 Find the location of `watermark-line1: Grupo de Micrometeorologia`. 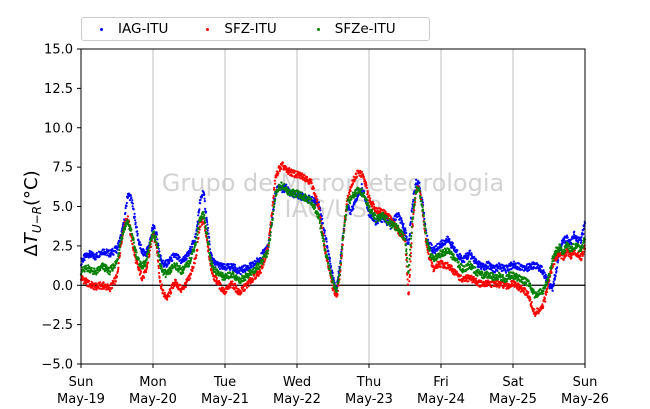

watermark-line1: Grupo de Micrometeorologia is located at coordinates (333, 183).